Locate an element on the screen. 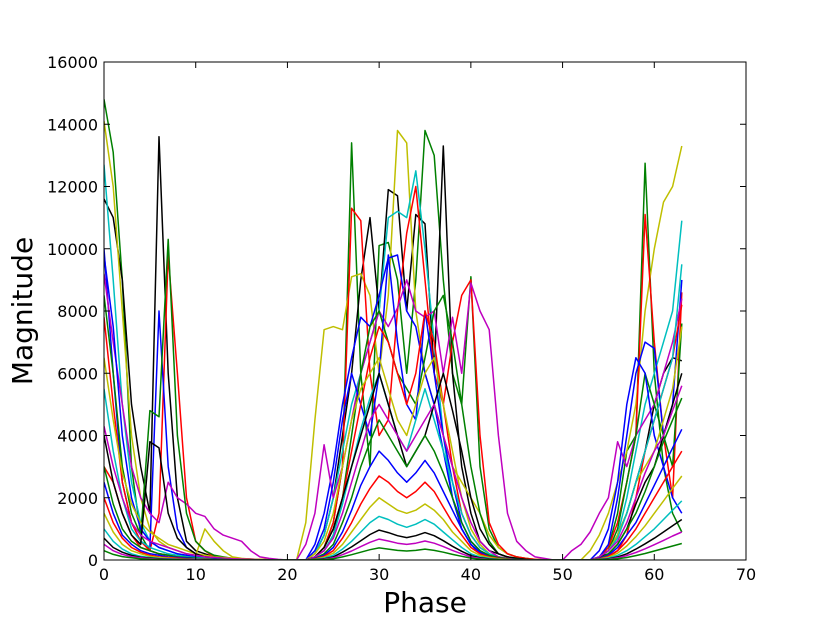 Image resolution: width=830 pixels, height=623 pixels. y-tick-label: 16000 is located at coordinates (72, 62).